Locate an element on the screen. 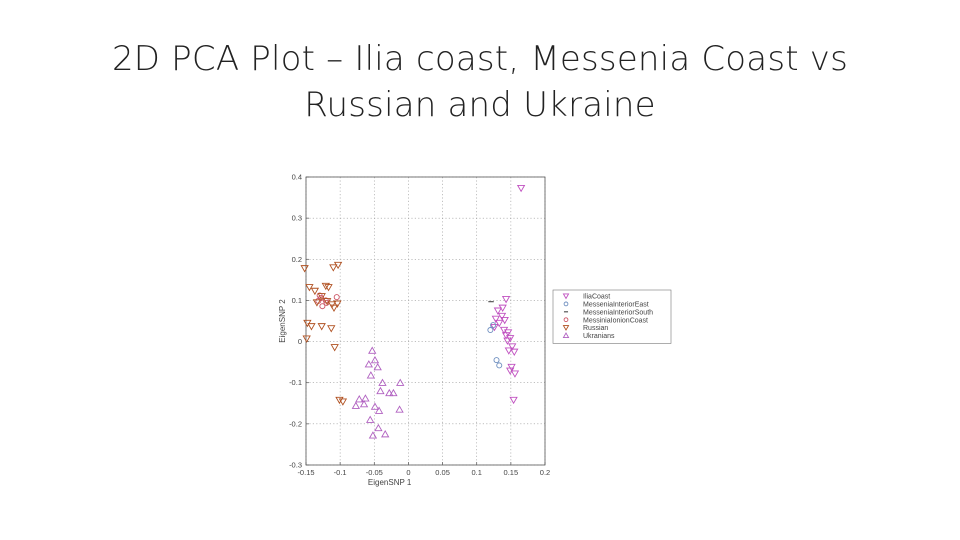  y-tick-label: 0.3 is located at coordinates (297, 218).